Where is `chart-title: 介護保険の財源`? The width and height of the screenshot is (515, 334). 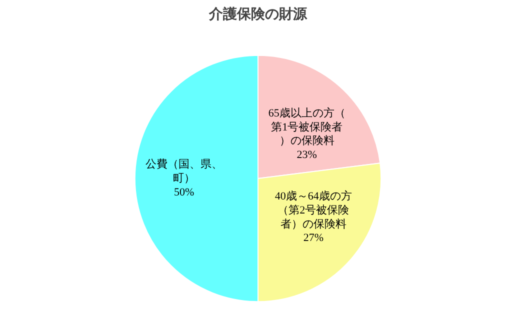 chart-title: 介護保険の財源 is located at coordinates (258, 14).